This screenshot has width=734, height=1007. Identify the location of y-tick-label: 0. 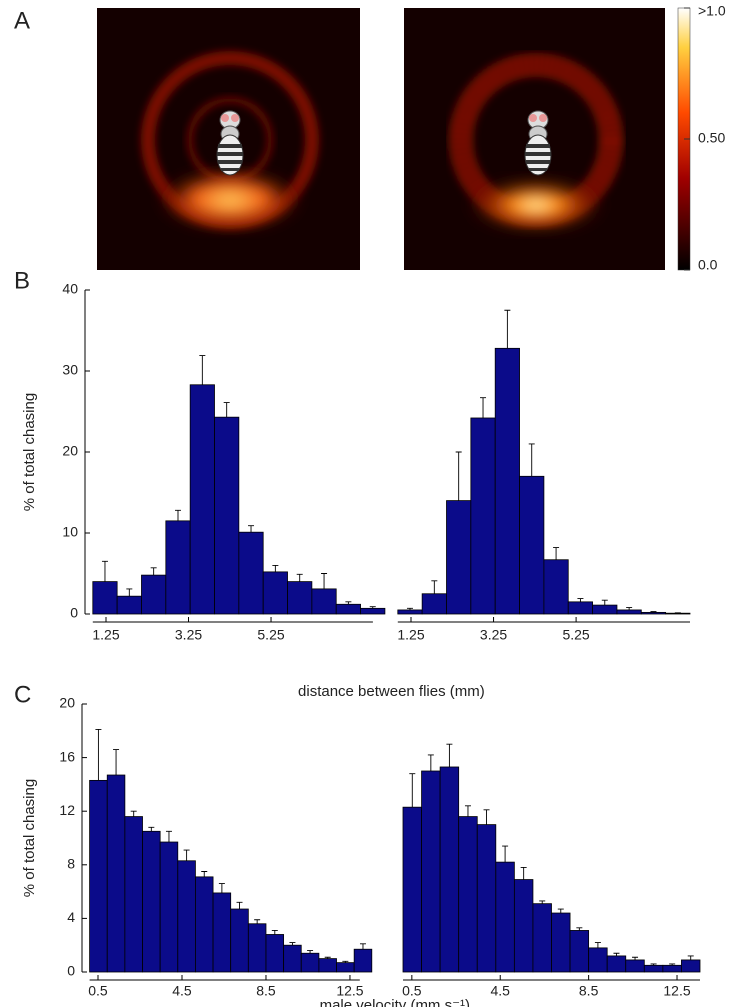
(71, 971).